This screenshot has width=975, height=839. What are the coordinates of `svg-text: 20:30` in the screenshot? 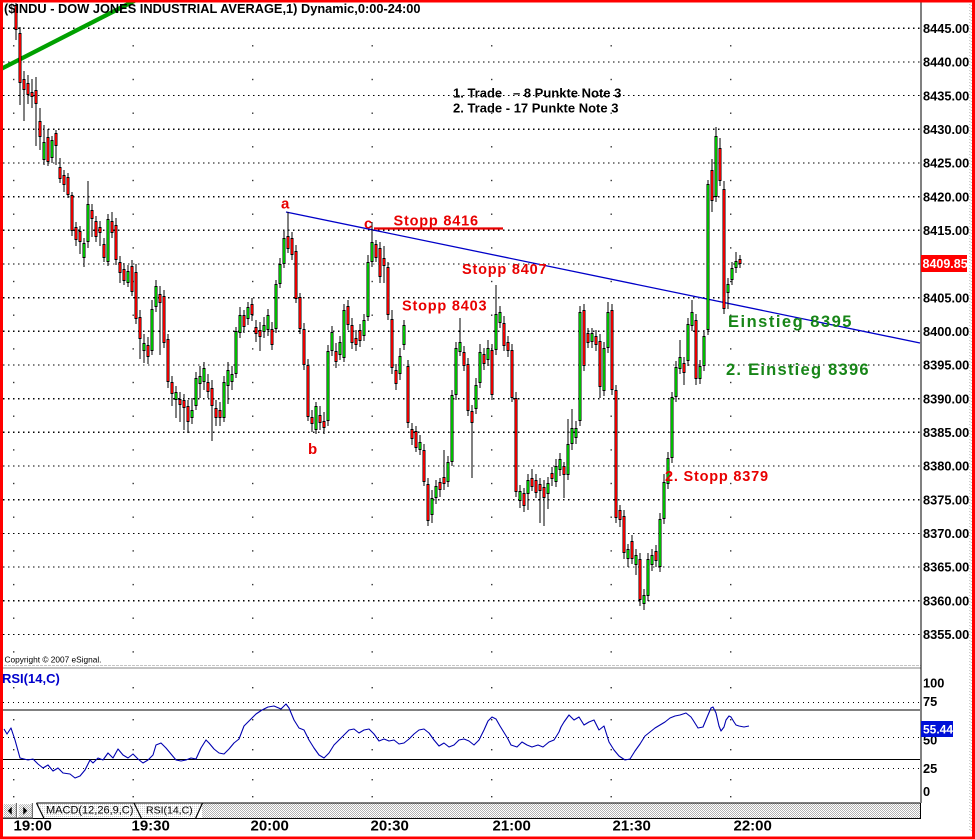 It's located at (390, 826).